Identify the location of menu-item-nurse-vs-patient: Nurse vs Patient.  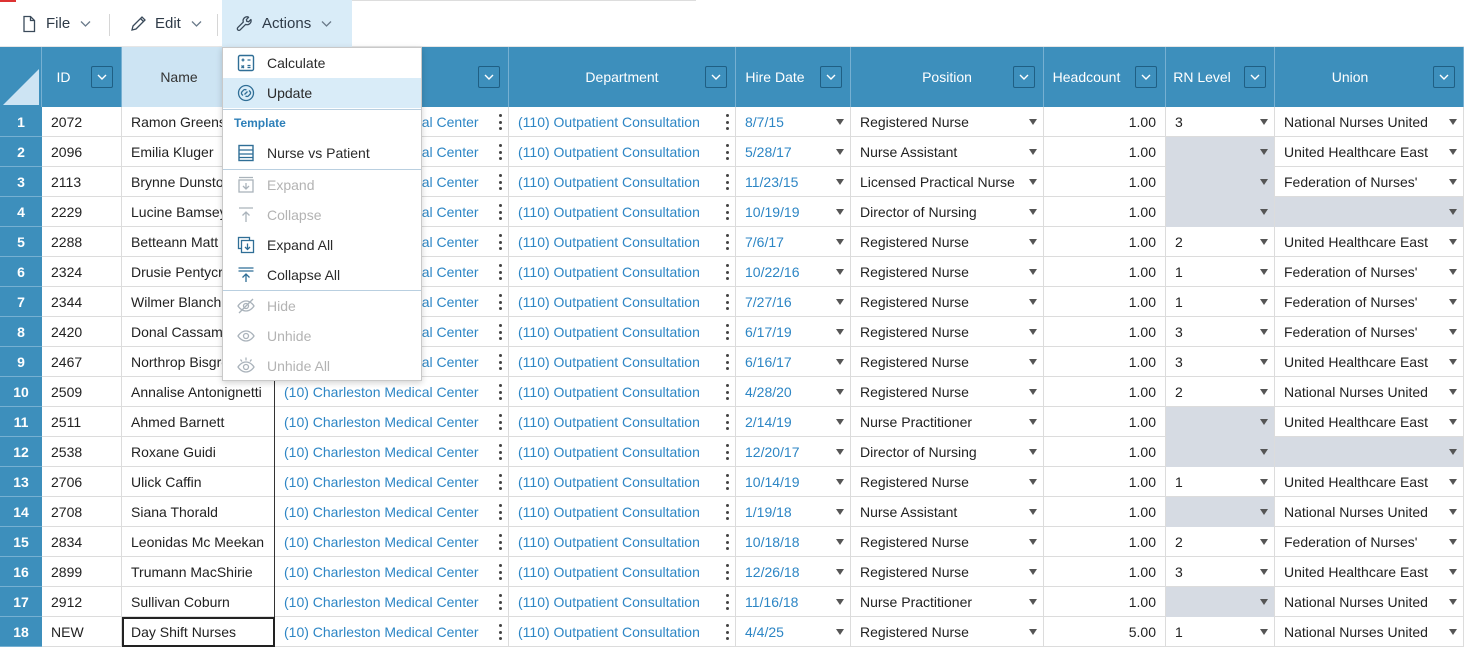
(322, 153).